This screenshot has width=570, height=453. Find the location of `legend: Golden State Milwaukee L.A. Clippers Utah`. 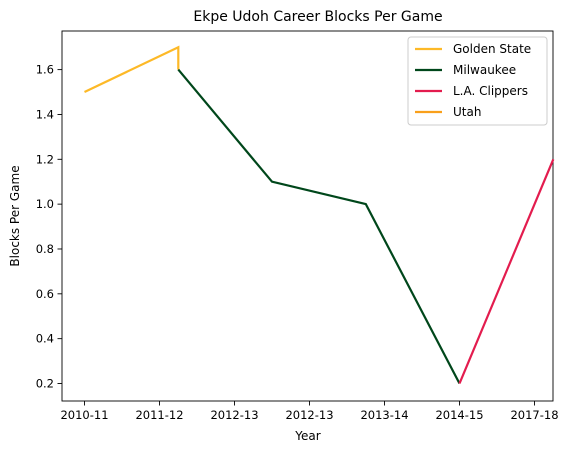

legend: Golden State Milwaukee L.A. Clippers Utah is located at coordinates (477, 81).